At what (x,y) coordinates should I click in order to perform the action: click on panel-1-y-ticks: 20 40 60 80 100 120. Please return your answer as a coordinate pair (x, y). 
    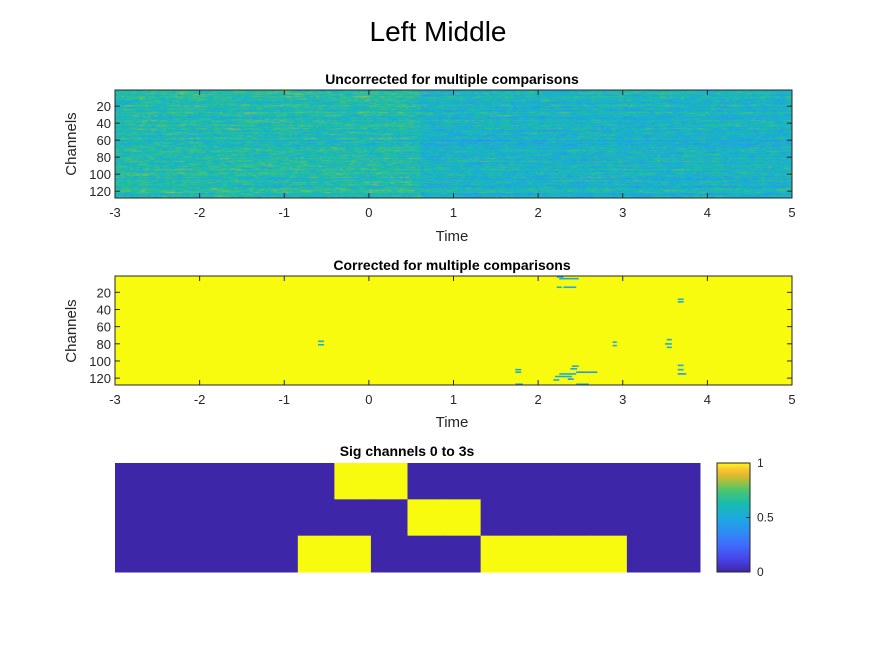
    Looking at the image, I should click on (440, 149).